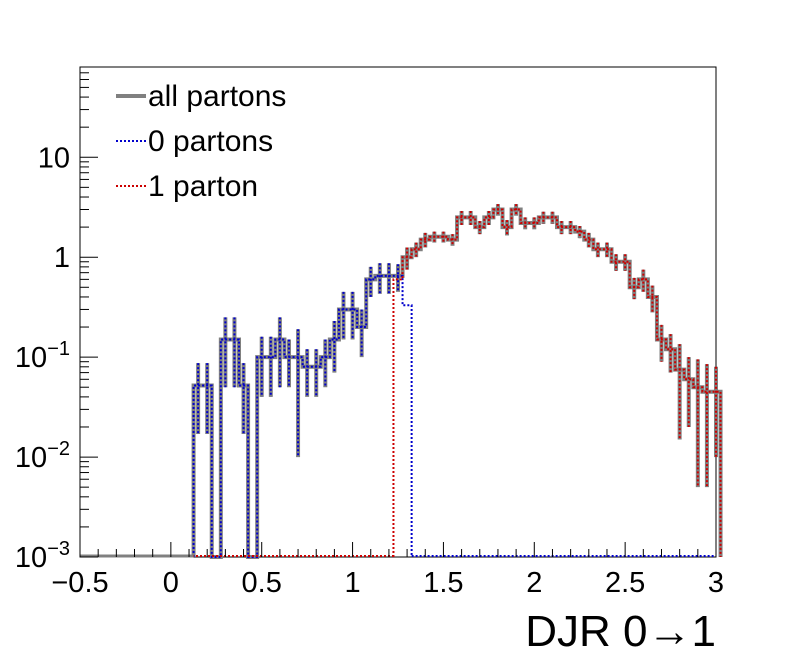 Image resolution: width=796 pixels, height=672 pixels. I want to click on x-tick-label: 2, so click(534, 583).